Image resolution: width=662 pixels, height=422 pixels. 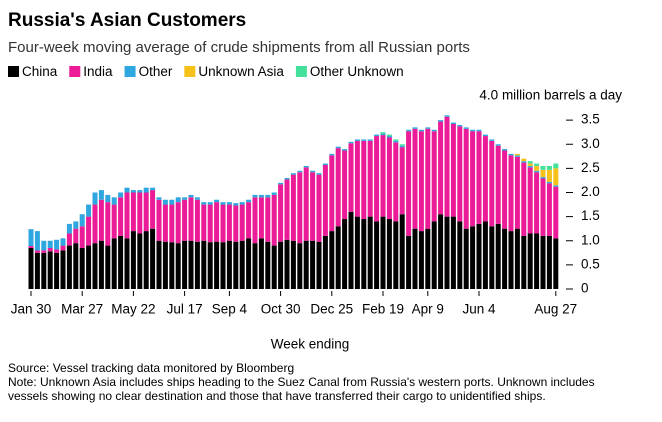 I want to click on y-tick-label: 3.5, so click(x=590, y=119).